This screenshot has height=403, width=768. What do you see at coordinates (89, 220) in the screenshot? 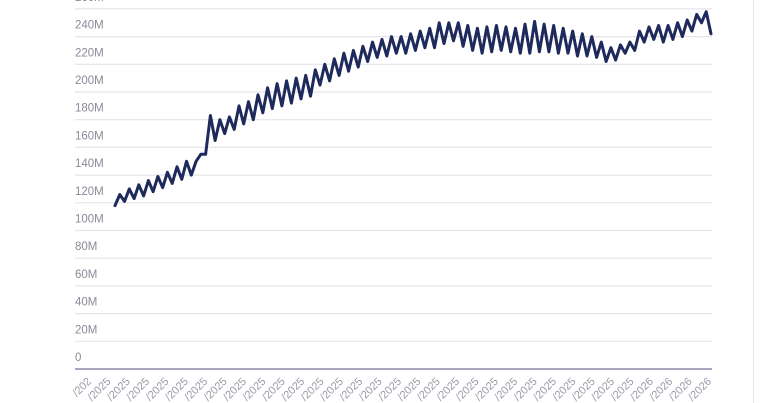
I see `y-tick-label: 100M` at bounding box center [89, 220].